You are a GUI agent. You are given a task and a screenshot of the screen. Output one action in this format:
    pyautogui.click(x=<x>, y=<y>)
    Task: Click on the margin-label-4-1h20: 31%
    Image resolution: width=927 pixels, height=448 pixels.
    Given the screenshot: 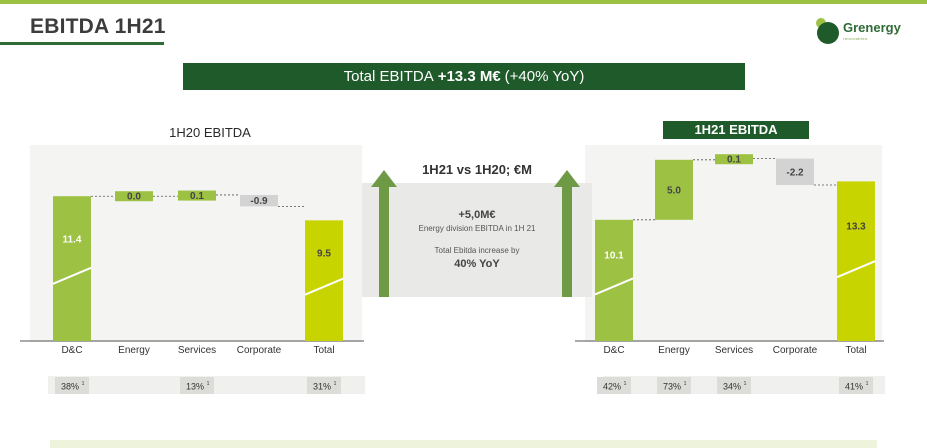 What is the action you would take?
    pyautogui.click(x=322, y=387)
    